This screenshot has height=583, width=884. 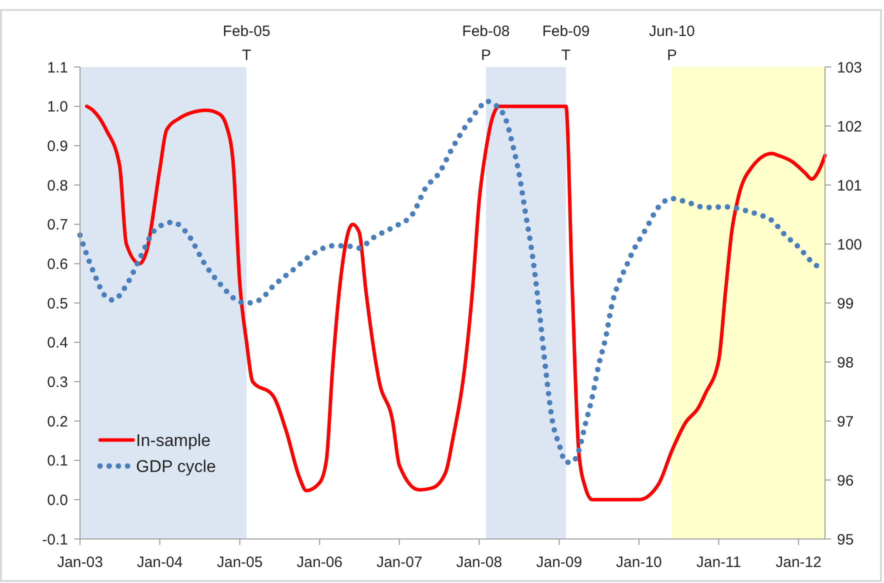 What do you see at coordinates (57, 382) in the screenshot?
I see `y-tick-label: 0.3` at bounding box center [57, 382].